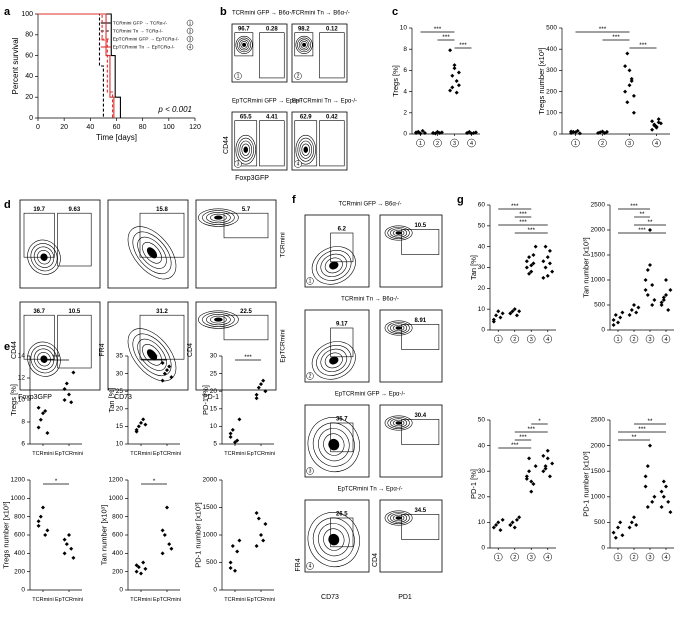  What do you see at coordinates (514, 340) in the screenshot?
I see `x-tick-label: 2` at bounding box center [514, 340].